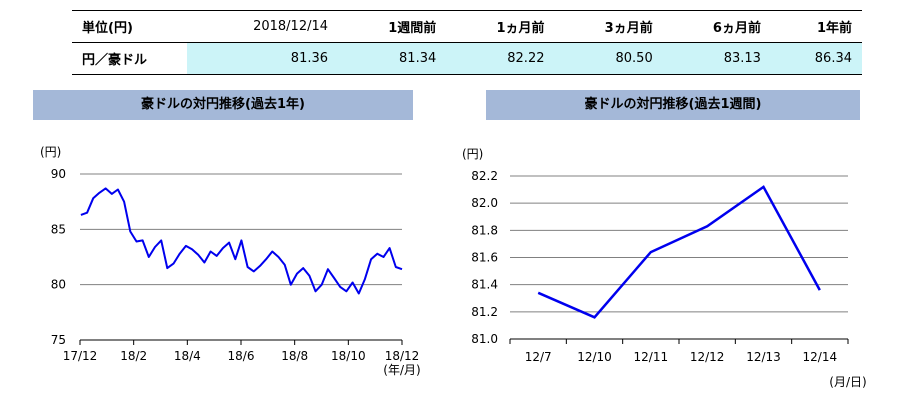 The width and height of the screenshot is (905, 402). What do you see at coordinates (820, 357) in the screenshot?
I see `x-tick-label: 12/14` at bounding box center [820, 357].